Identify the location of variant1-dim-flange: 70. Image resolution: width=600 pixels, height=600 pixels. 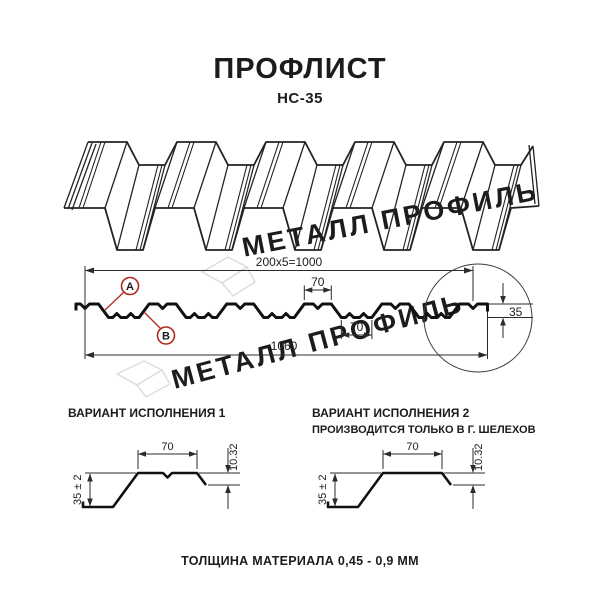
(167, 447).